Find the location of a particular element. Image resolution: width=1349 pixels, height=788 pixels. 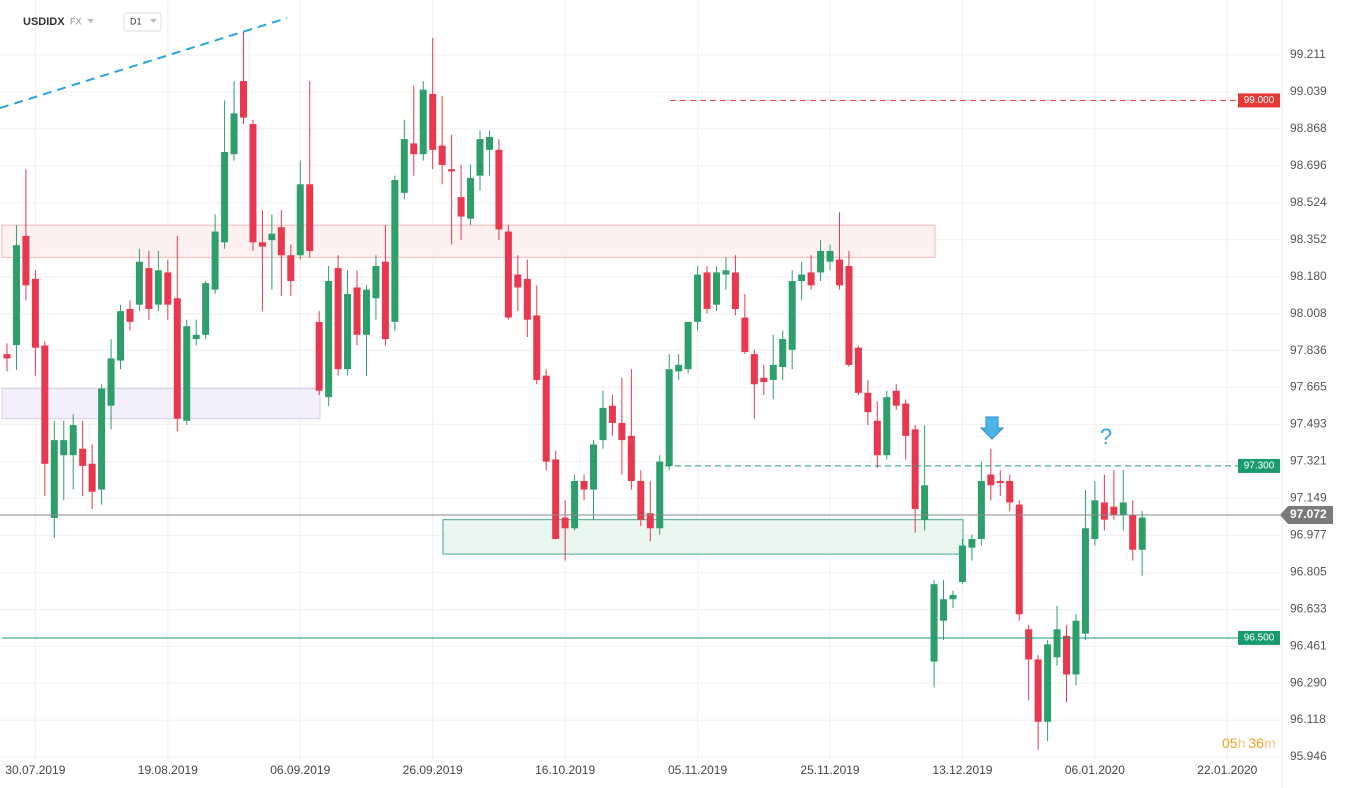

x-tick-label: 22.01.2020 is located at coordinates (1227, 770).